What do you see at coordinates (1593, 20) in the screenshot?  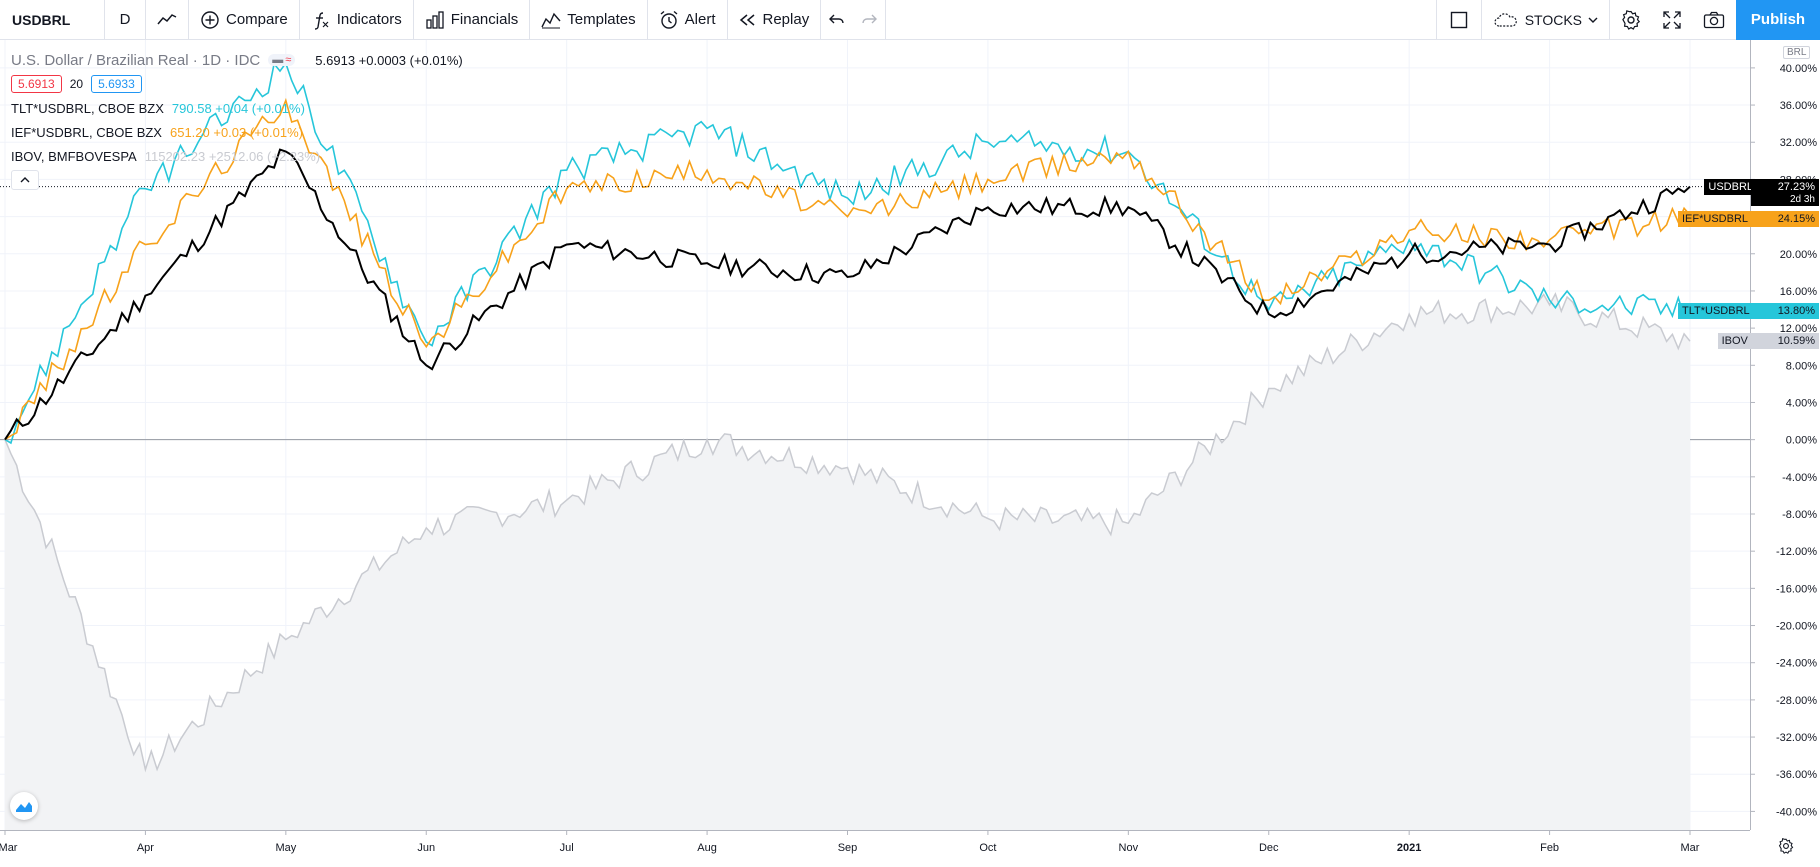 I see `chevron-down-icon` at bounding box center [1593, 20].